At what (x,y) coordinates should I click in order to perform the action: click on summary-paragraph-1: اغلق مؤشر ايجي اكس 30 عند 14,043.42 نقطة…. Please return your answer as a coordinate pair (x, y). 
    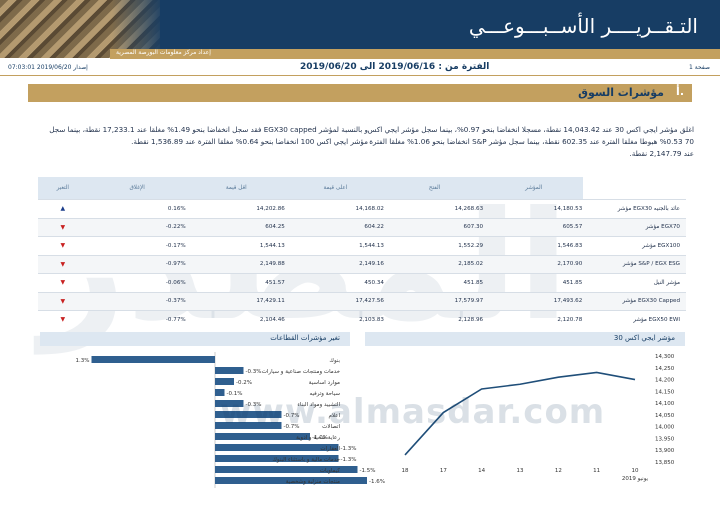
    Looking at the image, I should click on (530, 141).